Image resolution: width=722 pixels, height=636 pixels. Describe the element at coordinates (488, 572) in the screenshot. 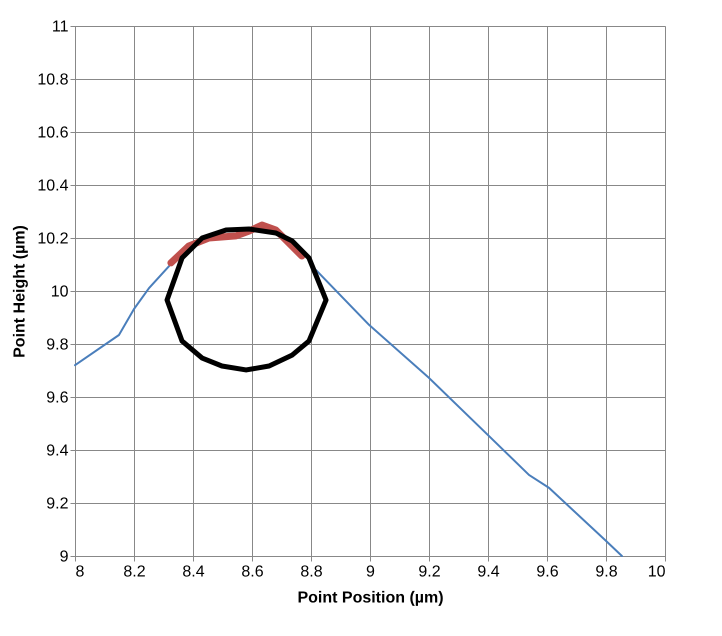

I see `x-tick-label: 9.4` at that location.